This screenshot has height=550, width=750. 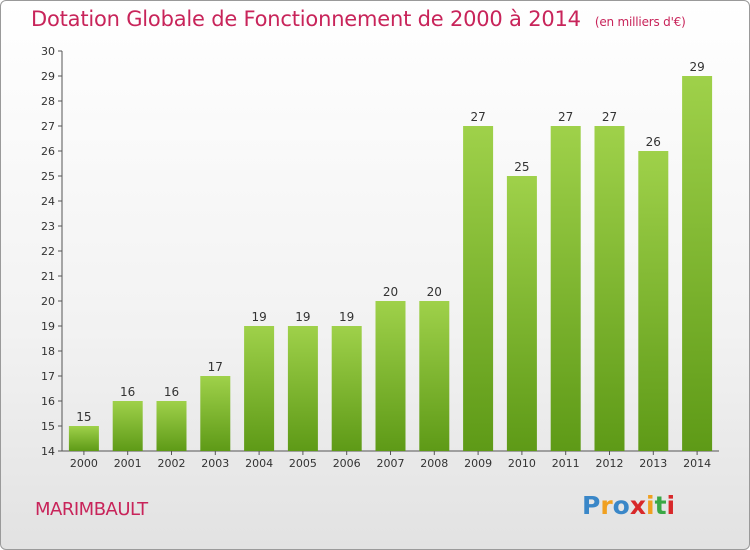 What do you see at coordinates (172, 463) in the screenshot?
I see `x-tick-label: 2002` at bounding box center [172, 463].